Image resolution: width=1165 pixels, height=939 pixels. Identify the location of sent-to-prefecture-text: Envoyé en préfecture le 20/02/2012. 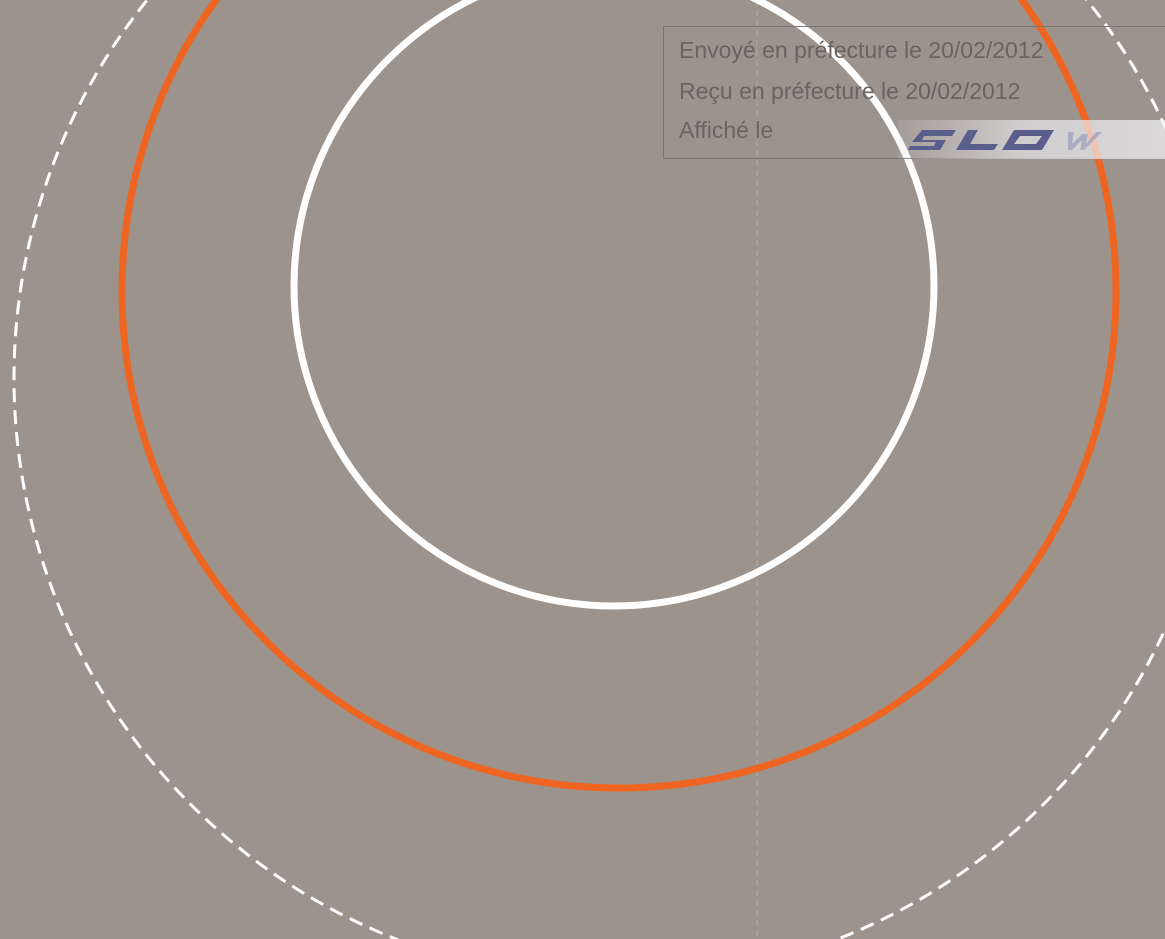
(861, 50).